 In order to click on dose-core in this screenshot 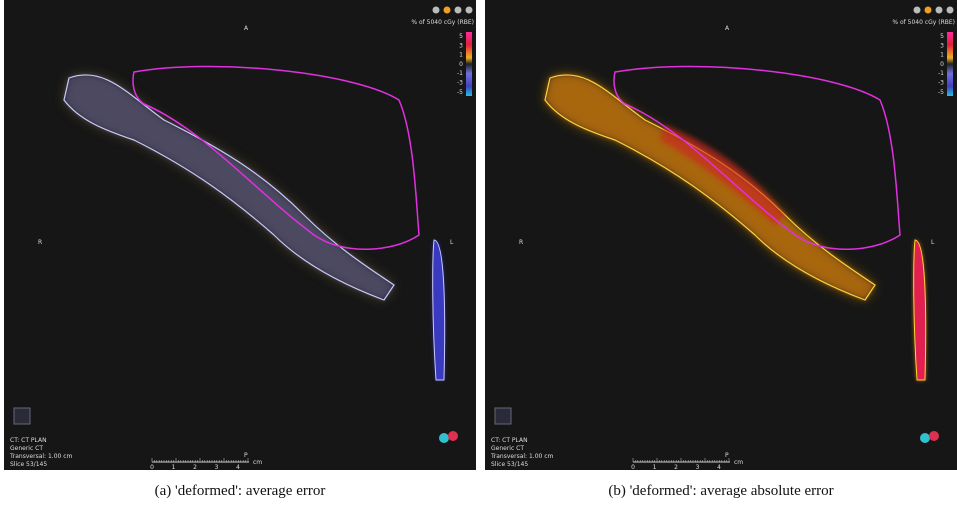, I will do `click(722, 175)`.